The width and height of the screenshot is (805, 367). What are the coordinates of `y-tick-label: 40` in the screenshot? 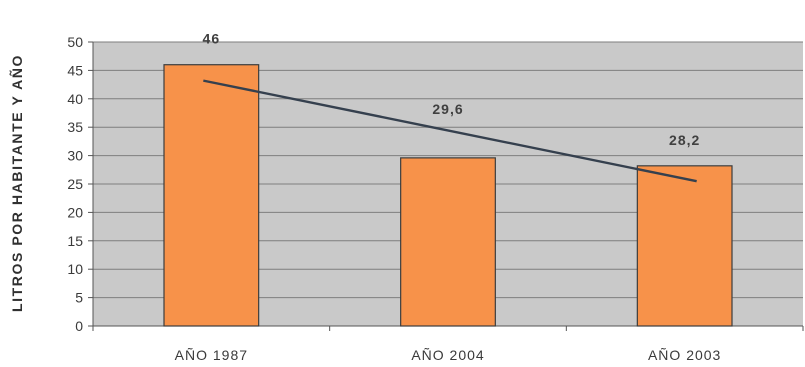 It's located at (75, 99).